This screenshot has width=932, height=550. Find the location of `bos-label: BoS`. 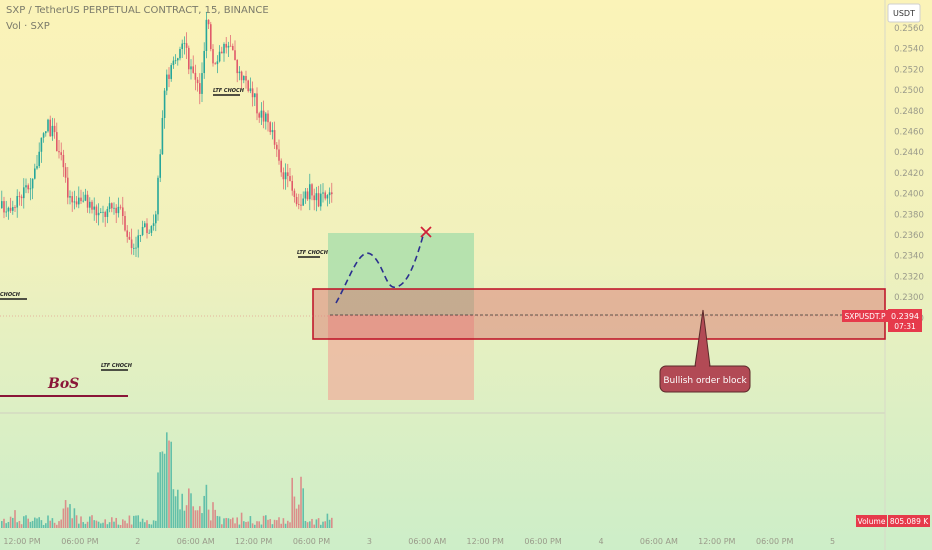

bos-label: BoS is located at coordinates (63, 384).